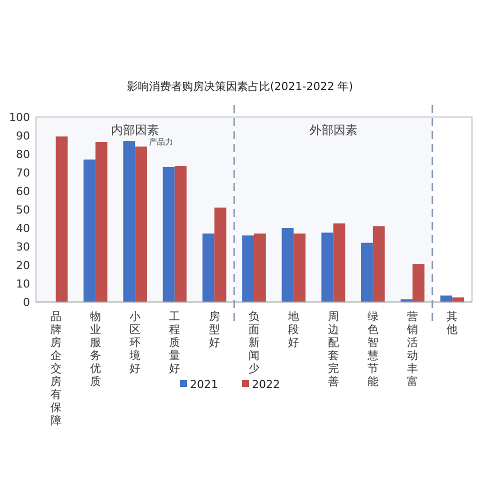 This screenshot has width=480, height=480. Describe the element at coordinates (23, 284) in the screenshot. I see `y-tick-label: 10` at that location.